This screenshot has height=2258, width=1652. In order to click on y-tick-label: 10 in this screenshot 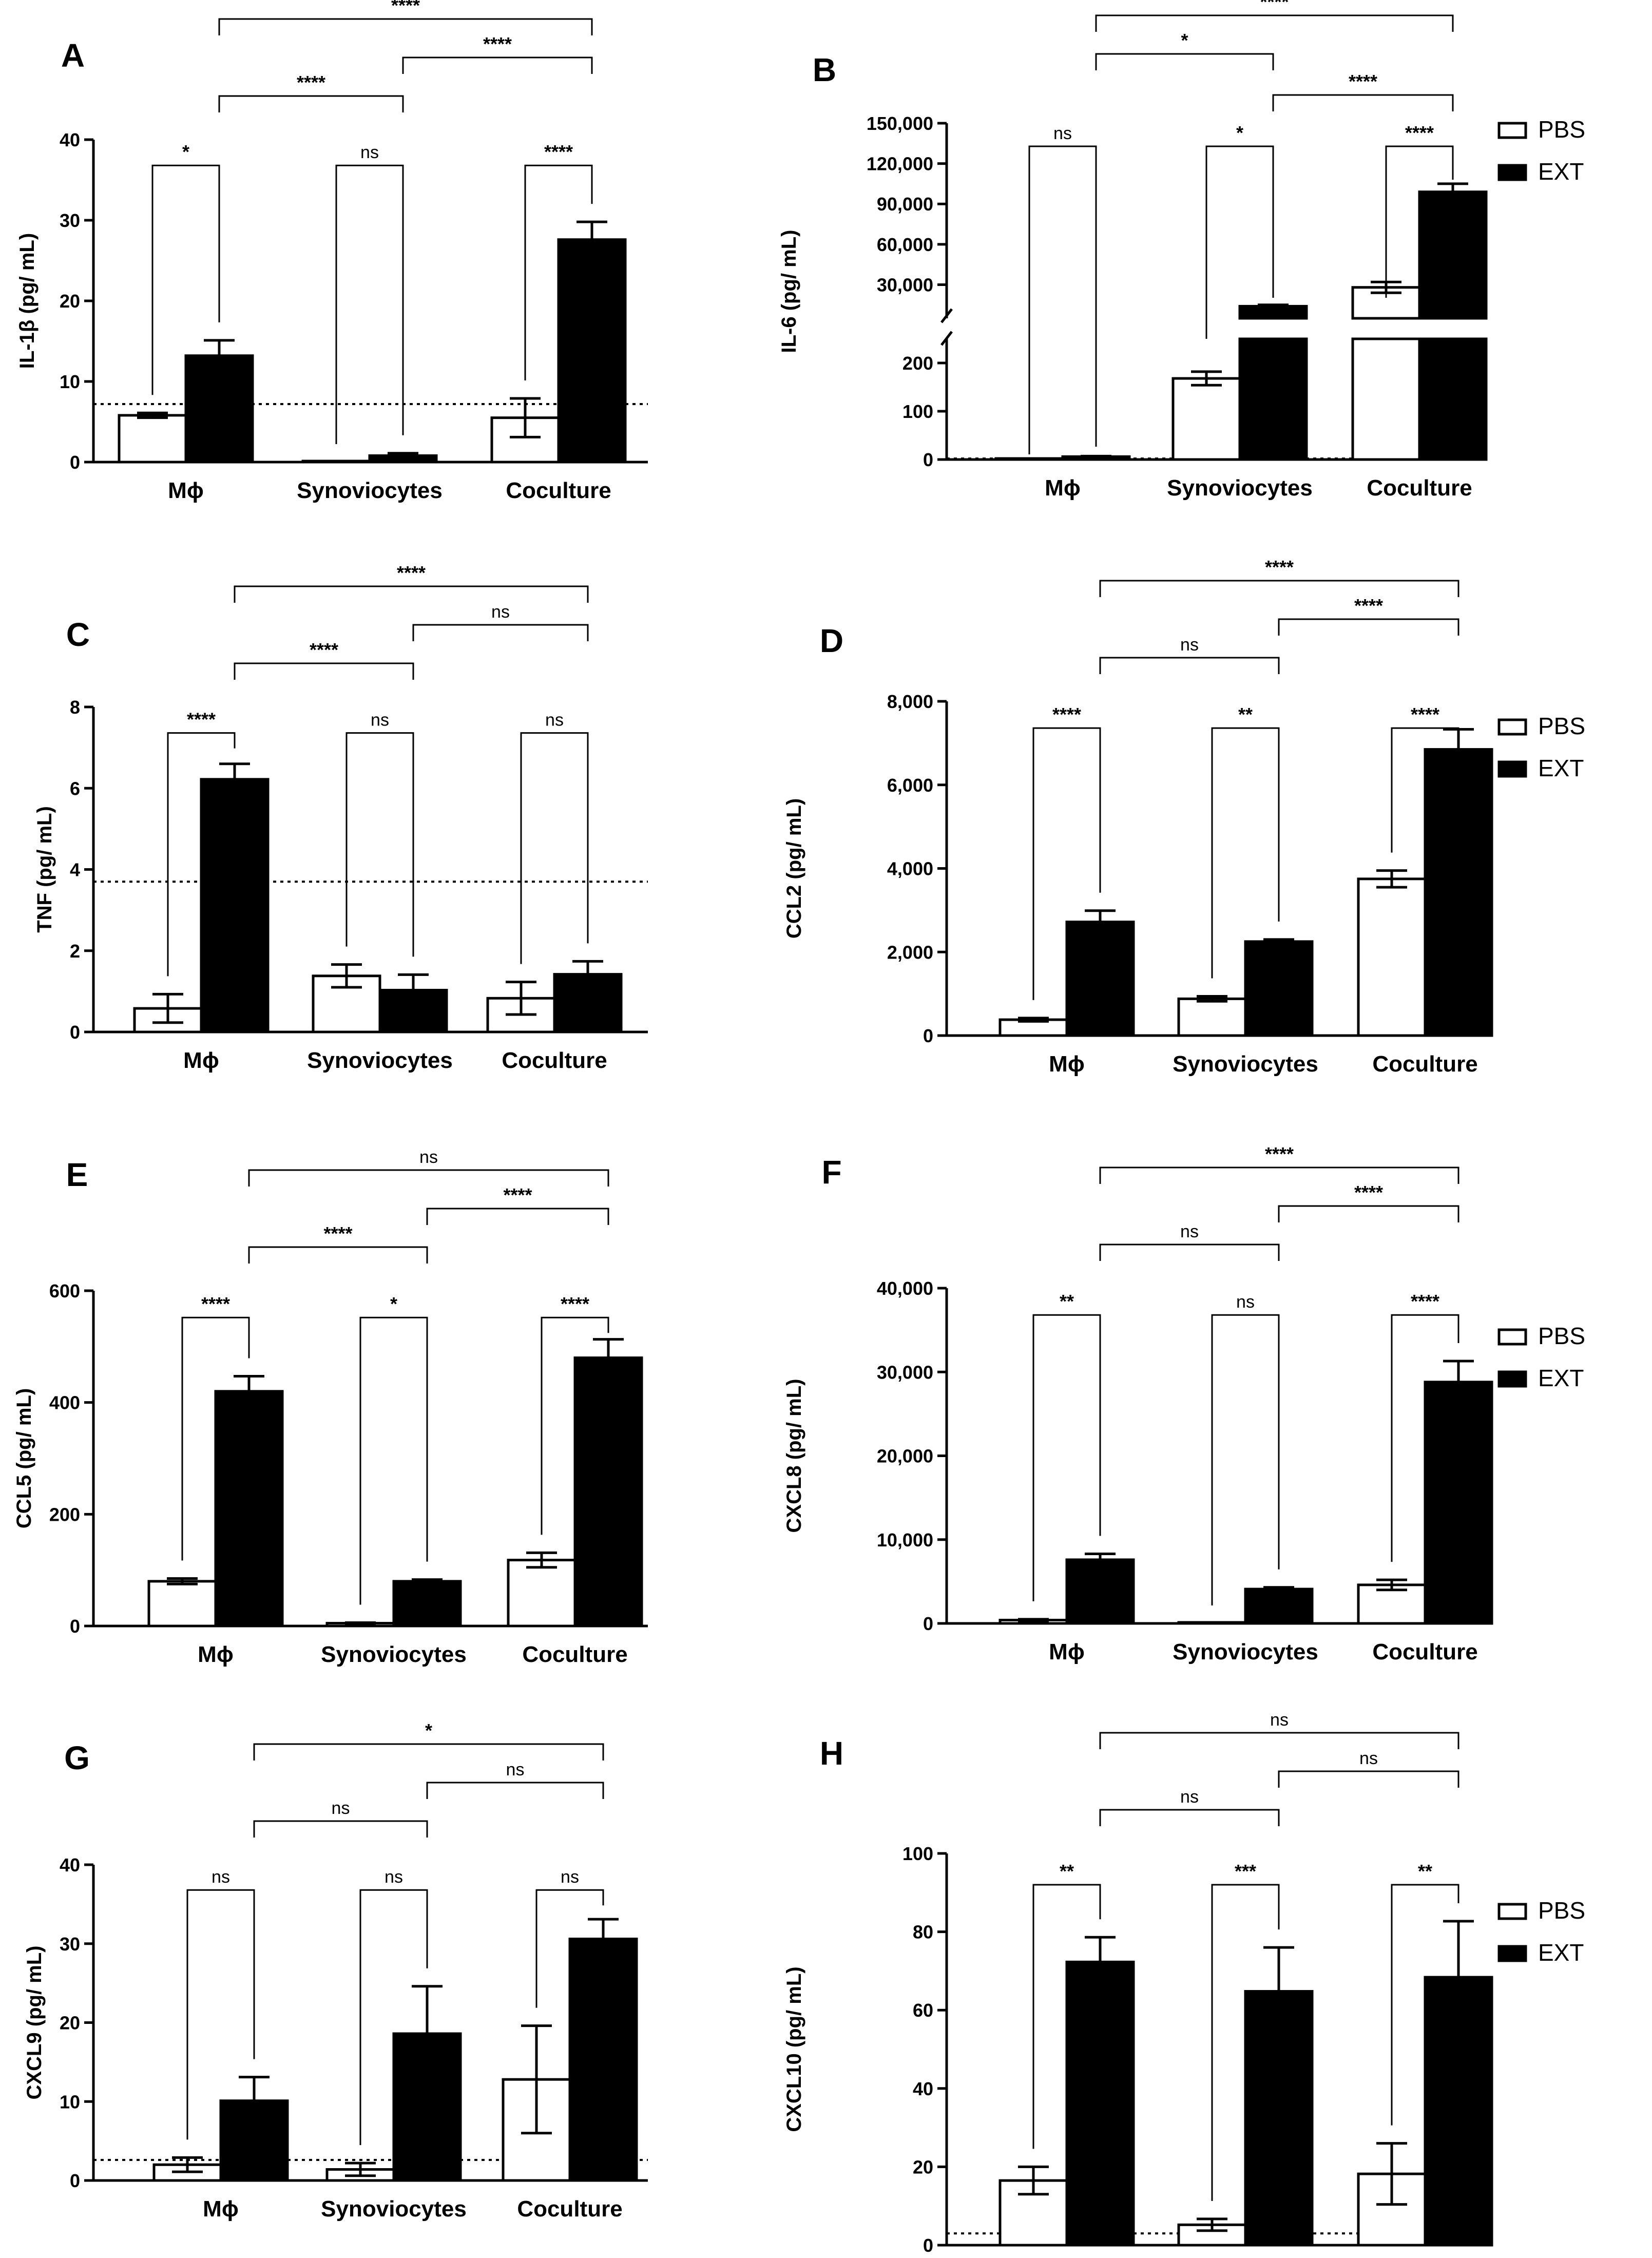, I will do `click(70, 381)`.